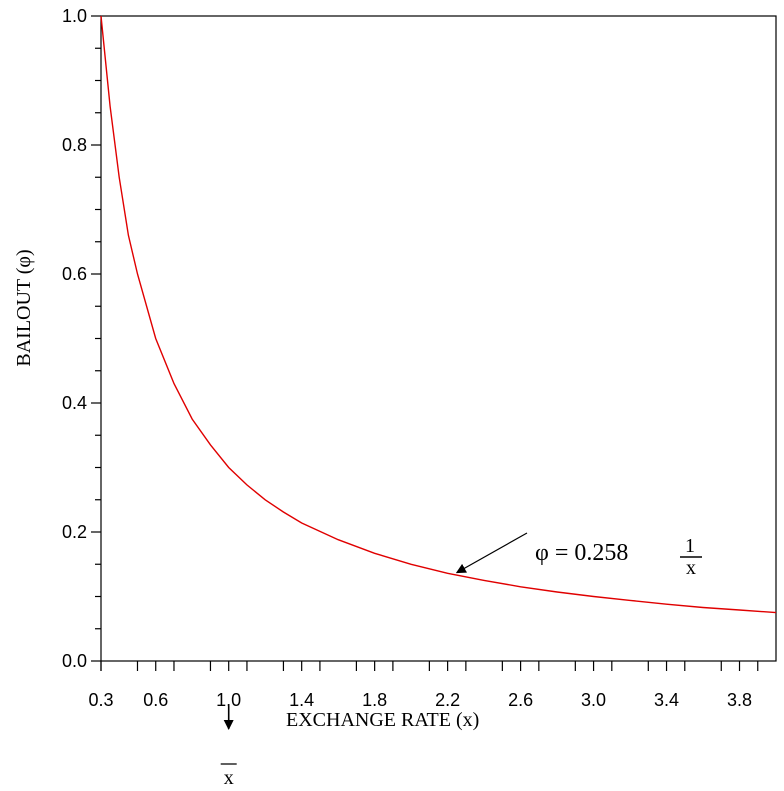 The image size is (784, 791). What do you see at coordinates (593, 700) in the screenshot?
I see `x-tick-label: 3.0` at bounding box center [593, 700].